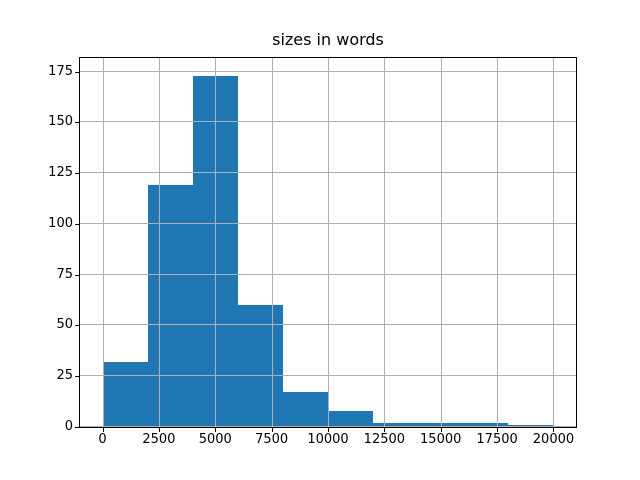 This screenshot has width=640, height=480. I want to click on x-tick-label: 12500, so click(384, 439).